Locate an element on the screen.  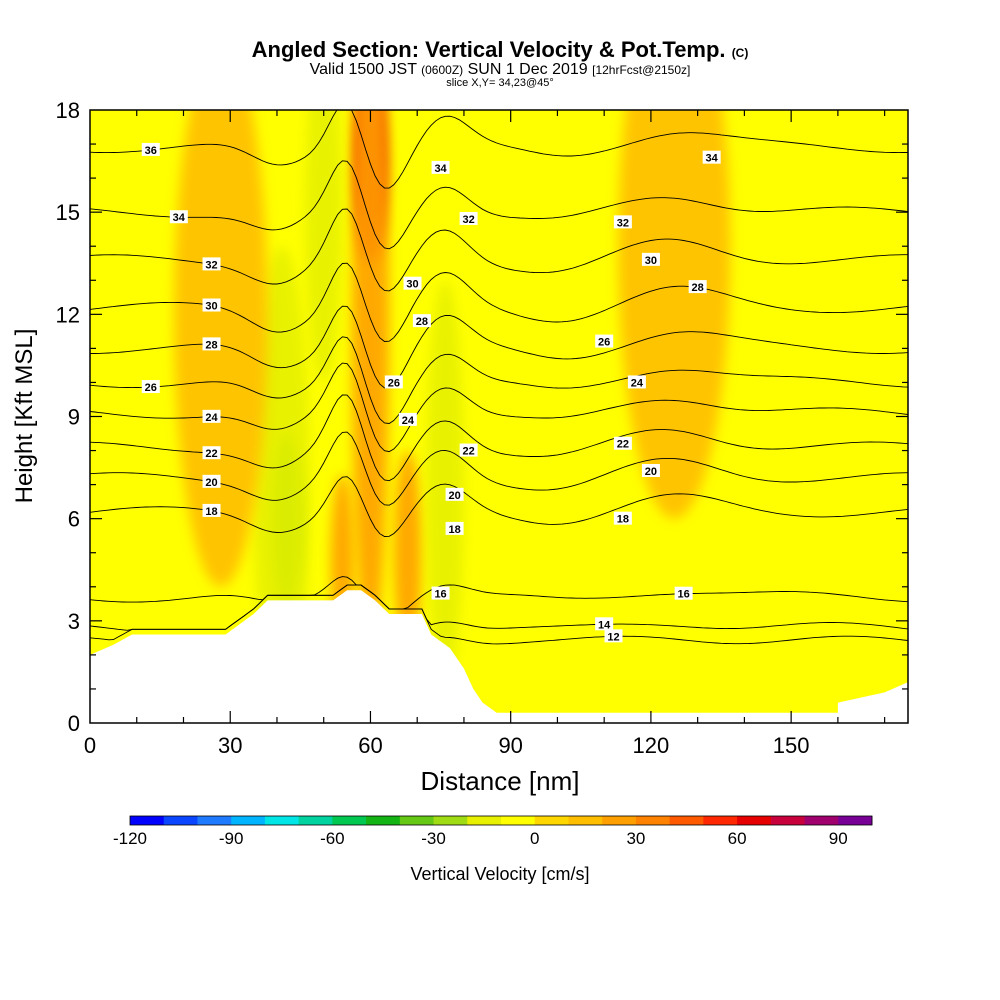
y-tick-label: 18 is located at coordinates (68, 110).